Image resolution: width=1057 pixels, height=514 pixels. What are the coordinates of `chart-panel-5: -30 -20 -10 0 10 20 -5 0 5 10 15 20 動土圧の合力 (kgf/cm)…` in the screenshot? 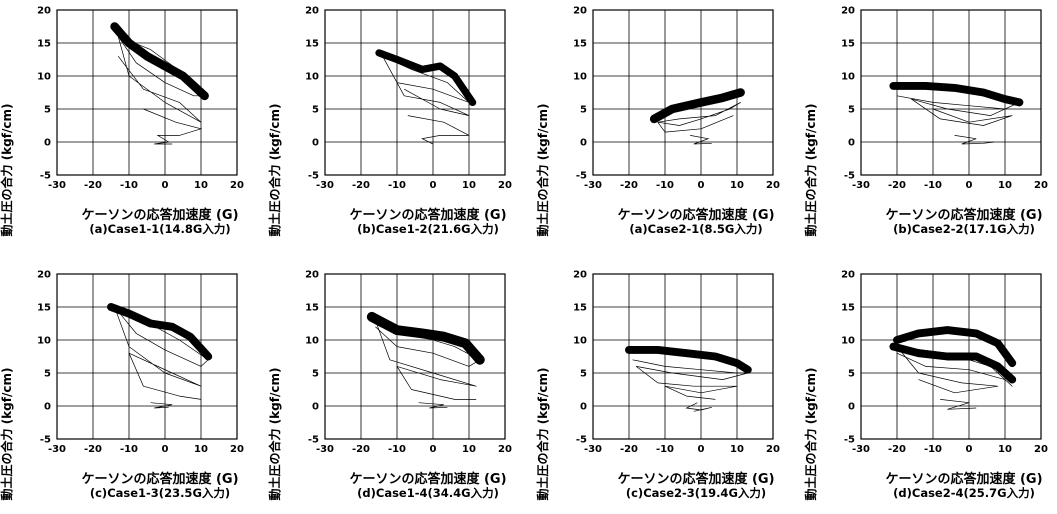 It's located at (125, 386).